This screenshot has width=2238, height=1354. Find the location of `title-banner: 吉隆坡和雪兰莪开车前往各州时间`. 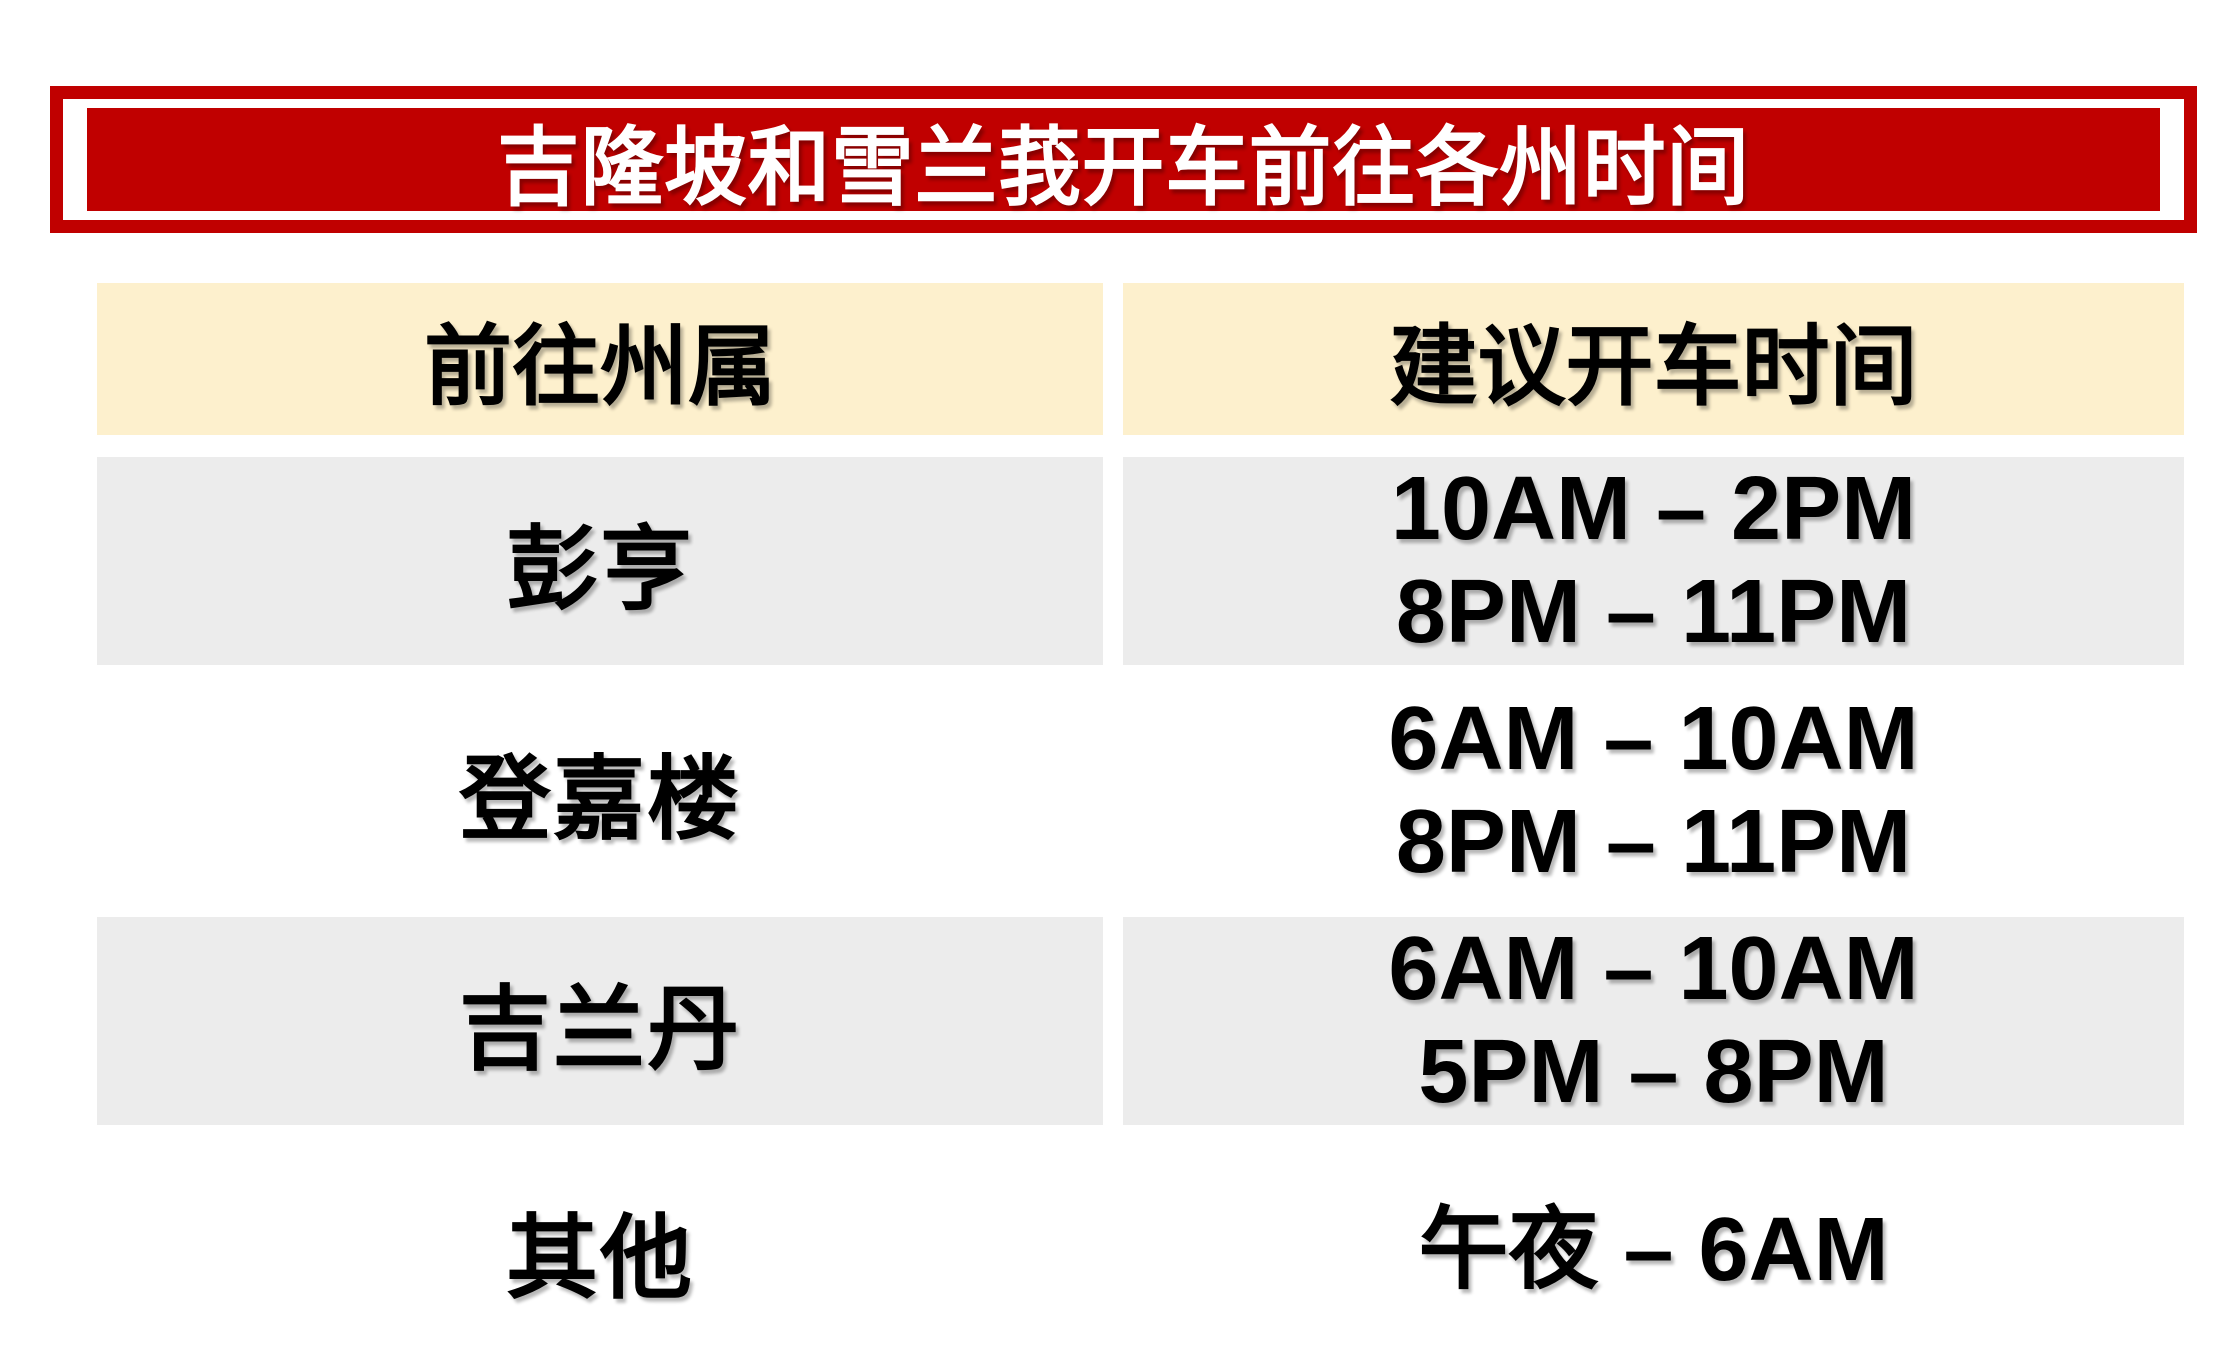

title-banner: 吉隆坡和雪兰莪开车前往各州时间 is located at coordinates (1123, 159).